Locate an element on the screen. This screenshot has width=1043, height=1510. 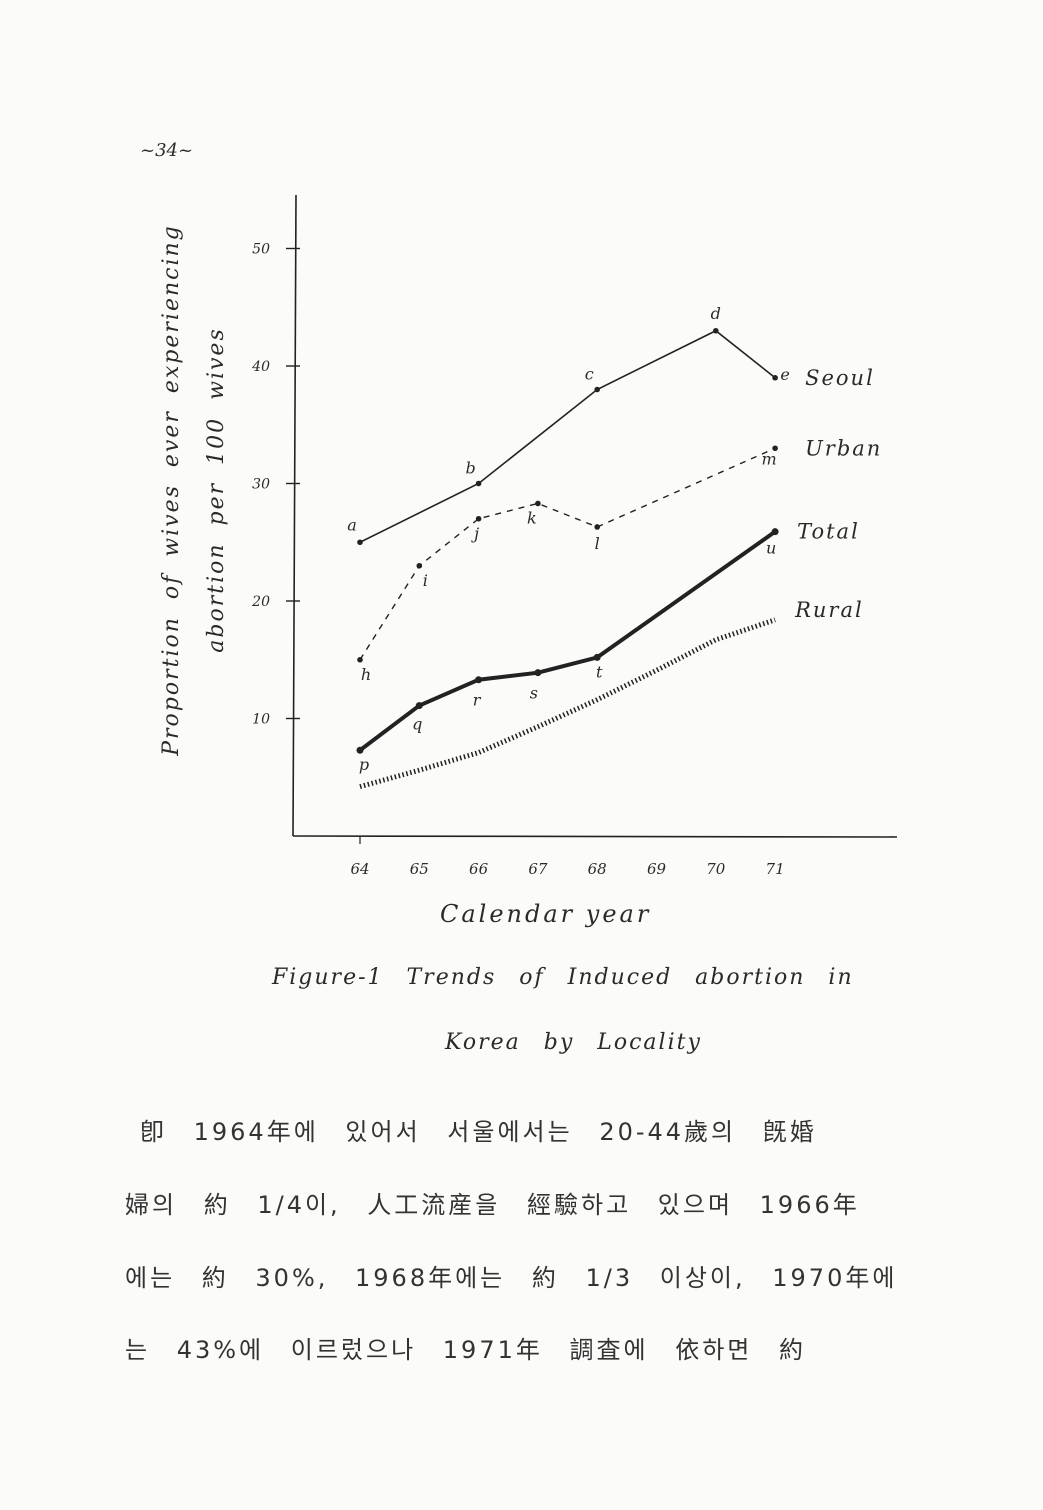
series-name-label: Seoul is located at coordinates (840, 378).